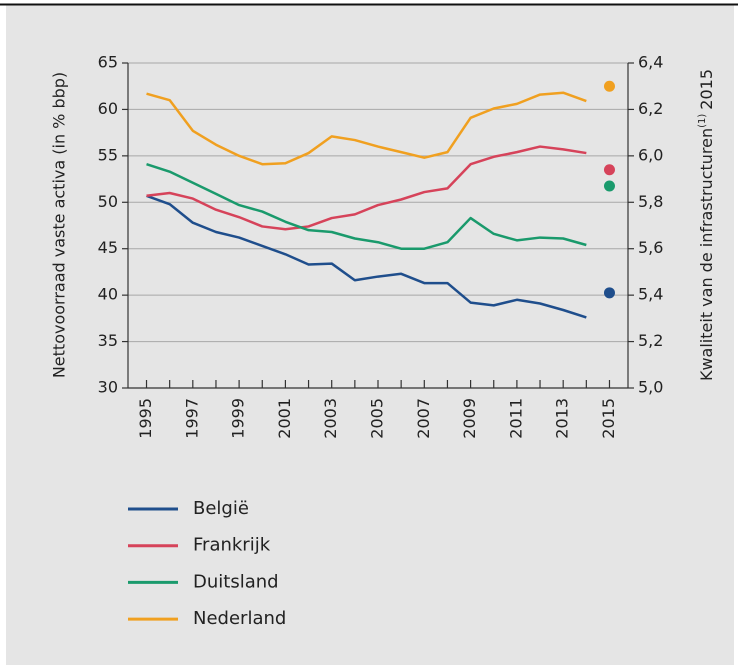  What do you see at coordinates (650, 247) in the screenshot?
I see `y2-tick-label: 5,6` at bounding box center [650, 247].